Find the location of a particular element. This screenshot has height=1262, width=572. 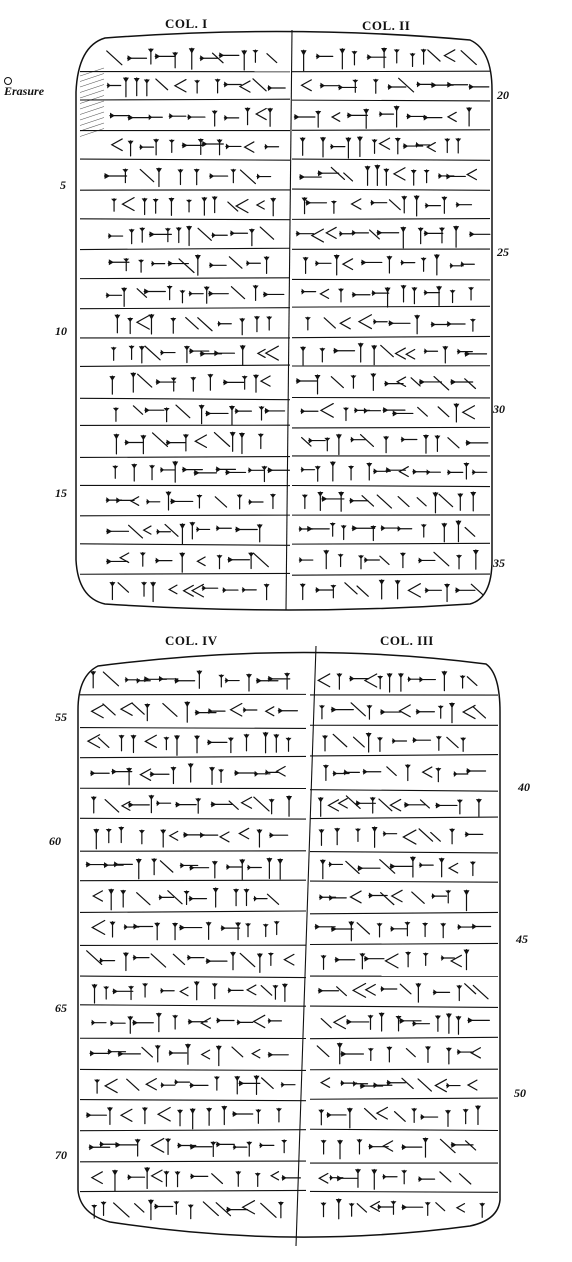

reverse-column-divider is located at coordinates (306, 946).